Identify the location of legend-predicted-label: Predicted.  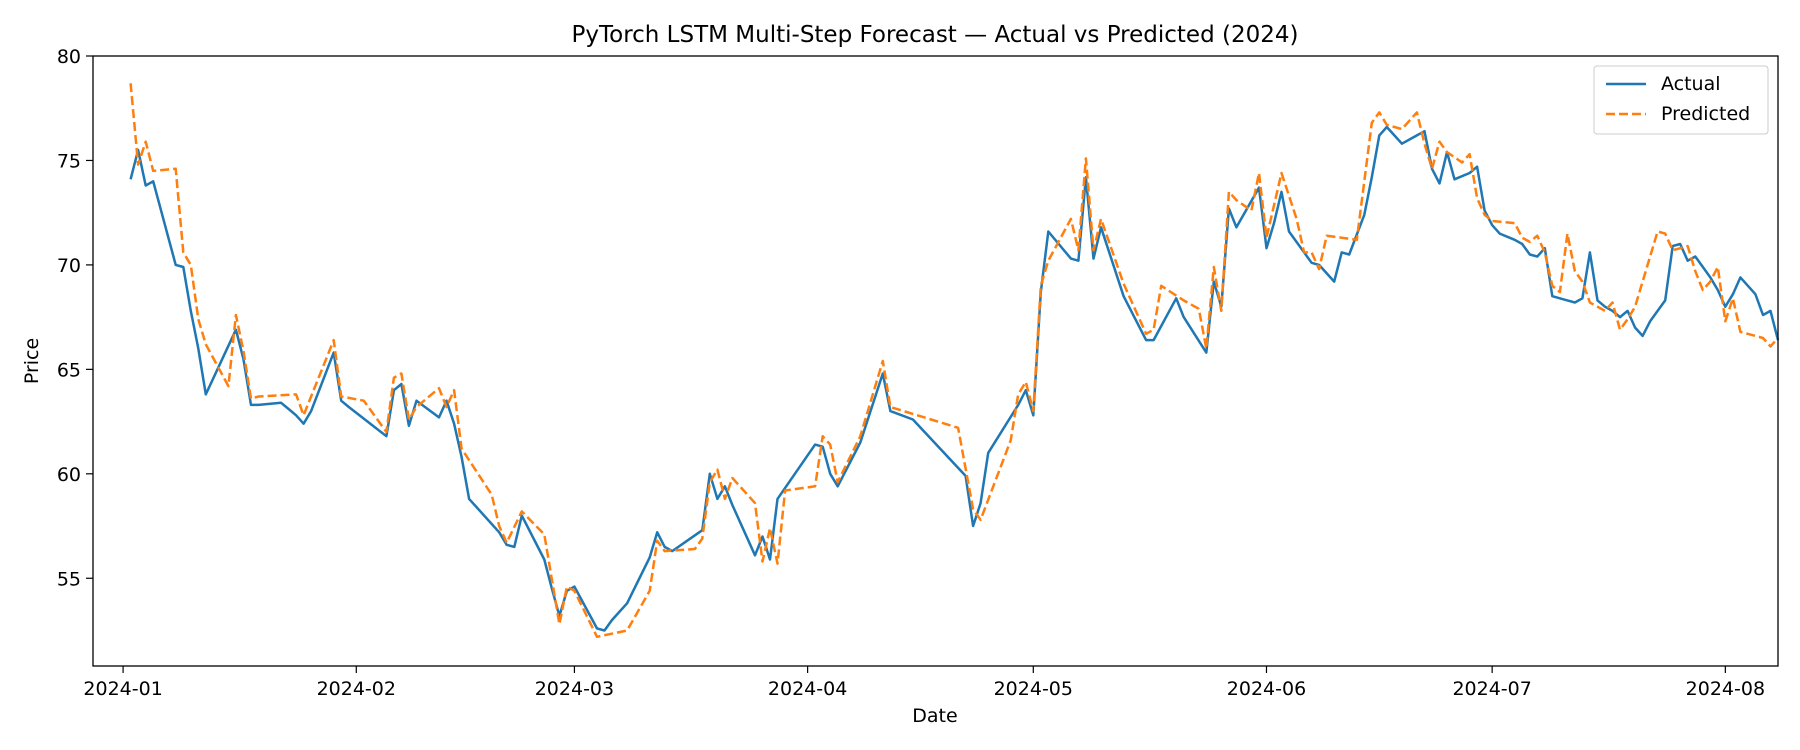
(1705, 114).